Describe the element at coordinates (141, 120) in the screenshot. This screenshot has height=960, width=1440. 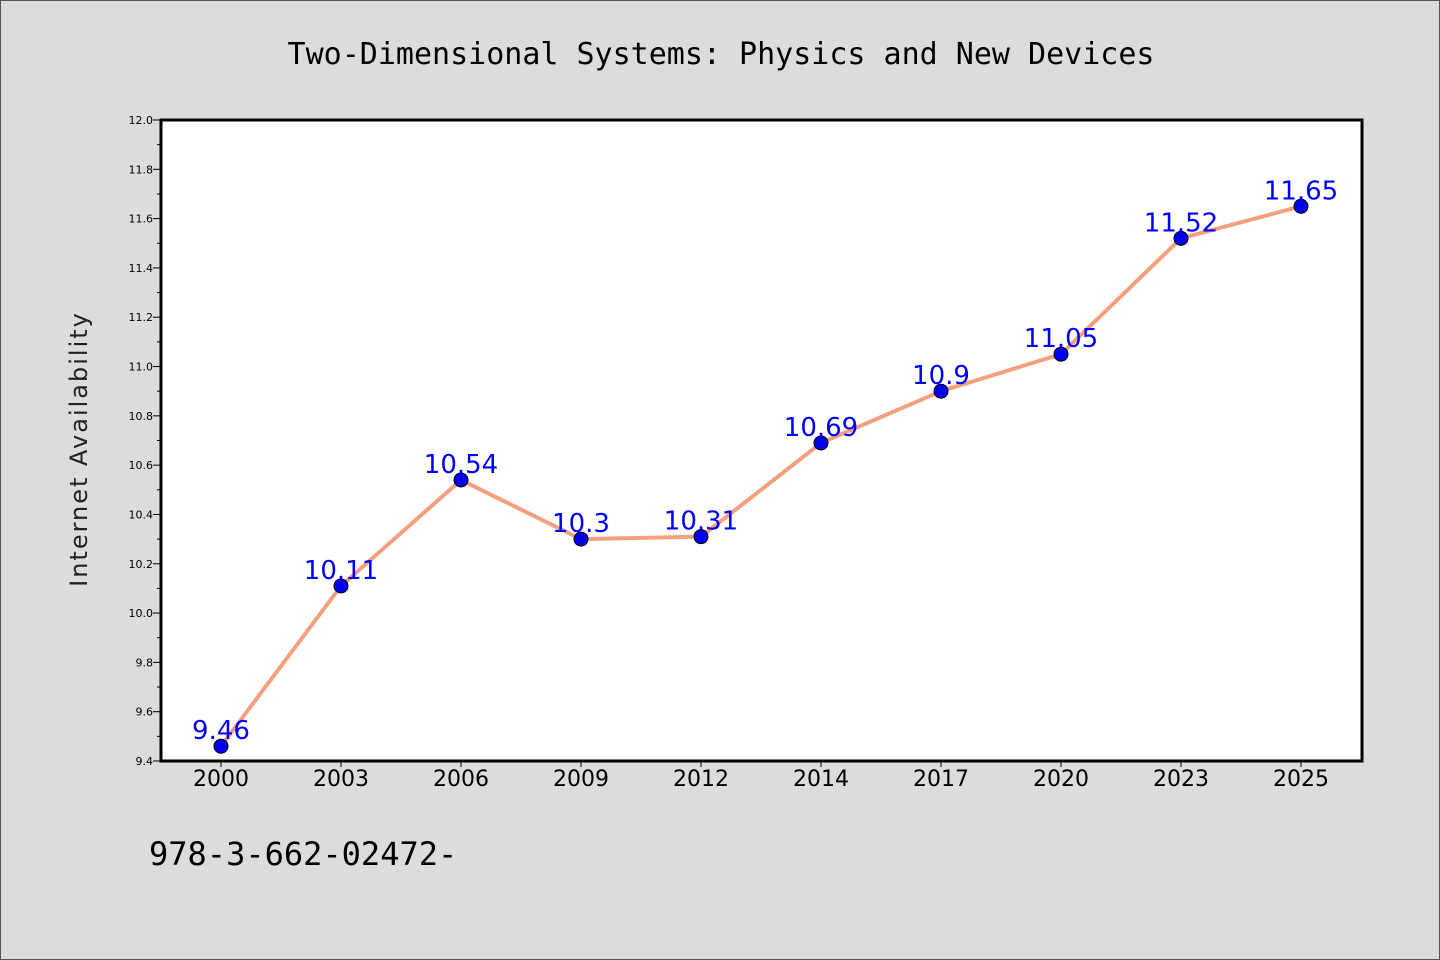
I see `y-tick-label: 12.0` at that location.